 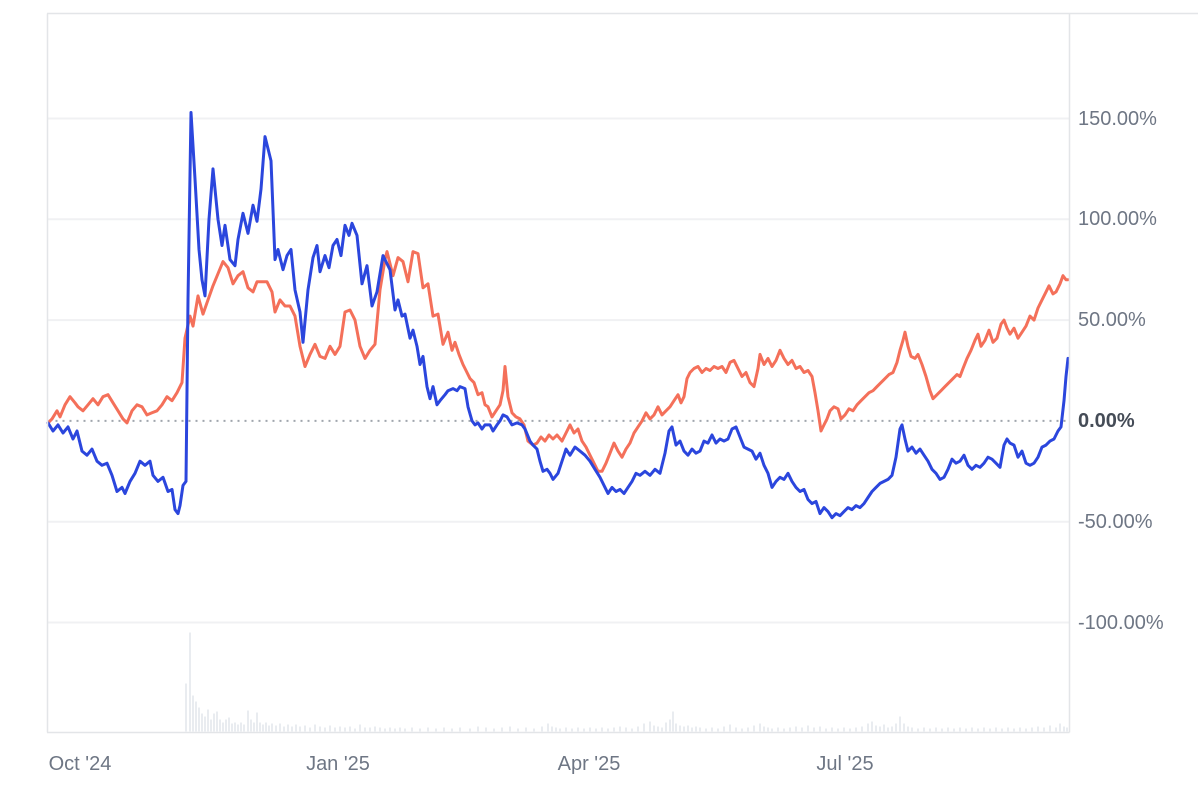 What do you see at coordinates (1117, 118) in the screenshot?
I see `y-tick-label: 150.00%` at bounding box center [1117, 118].